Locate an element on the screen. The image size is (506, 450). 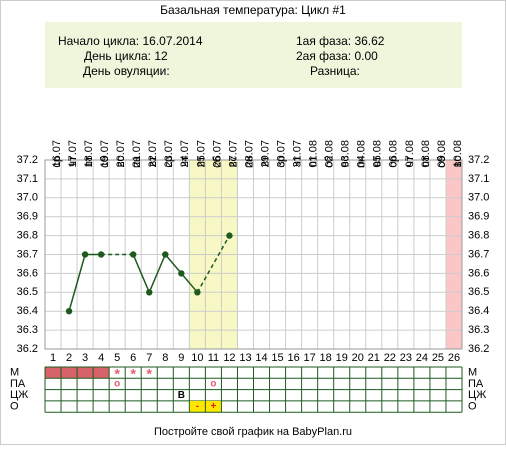
y-tick-label: 37.0 is located at coordinates (27, 198).